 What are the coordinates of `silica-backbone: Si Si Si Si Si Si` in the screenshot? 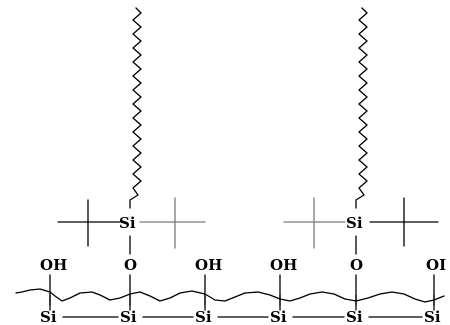 It's located at (230, 306).